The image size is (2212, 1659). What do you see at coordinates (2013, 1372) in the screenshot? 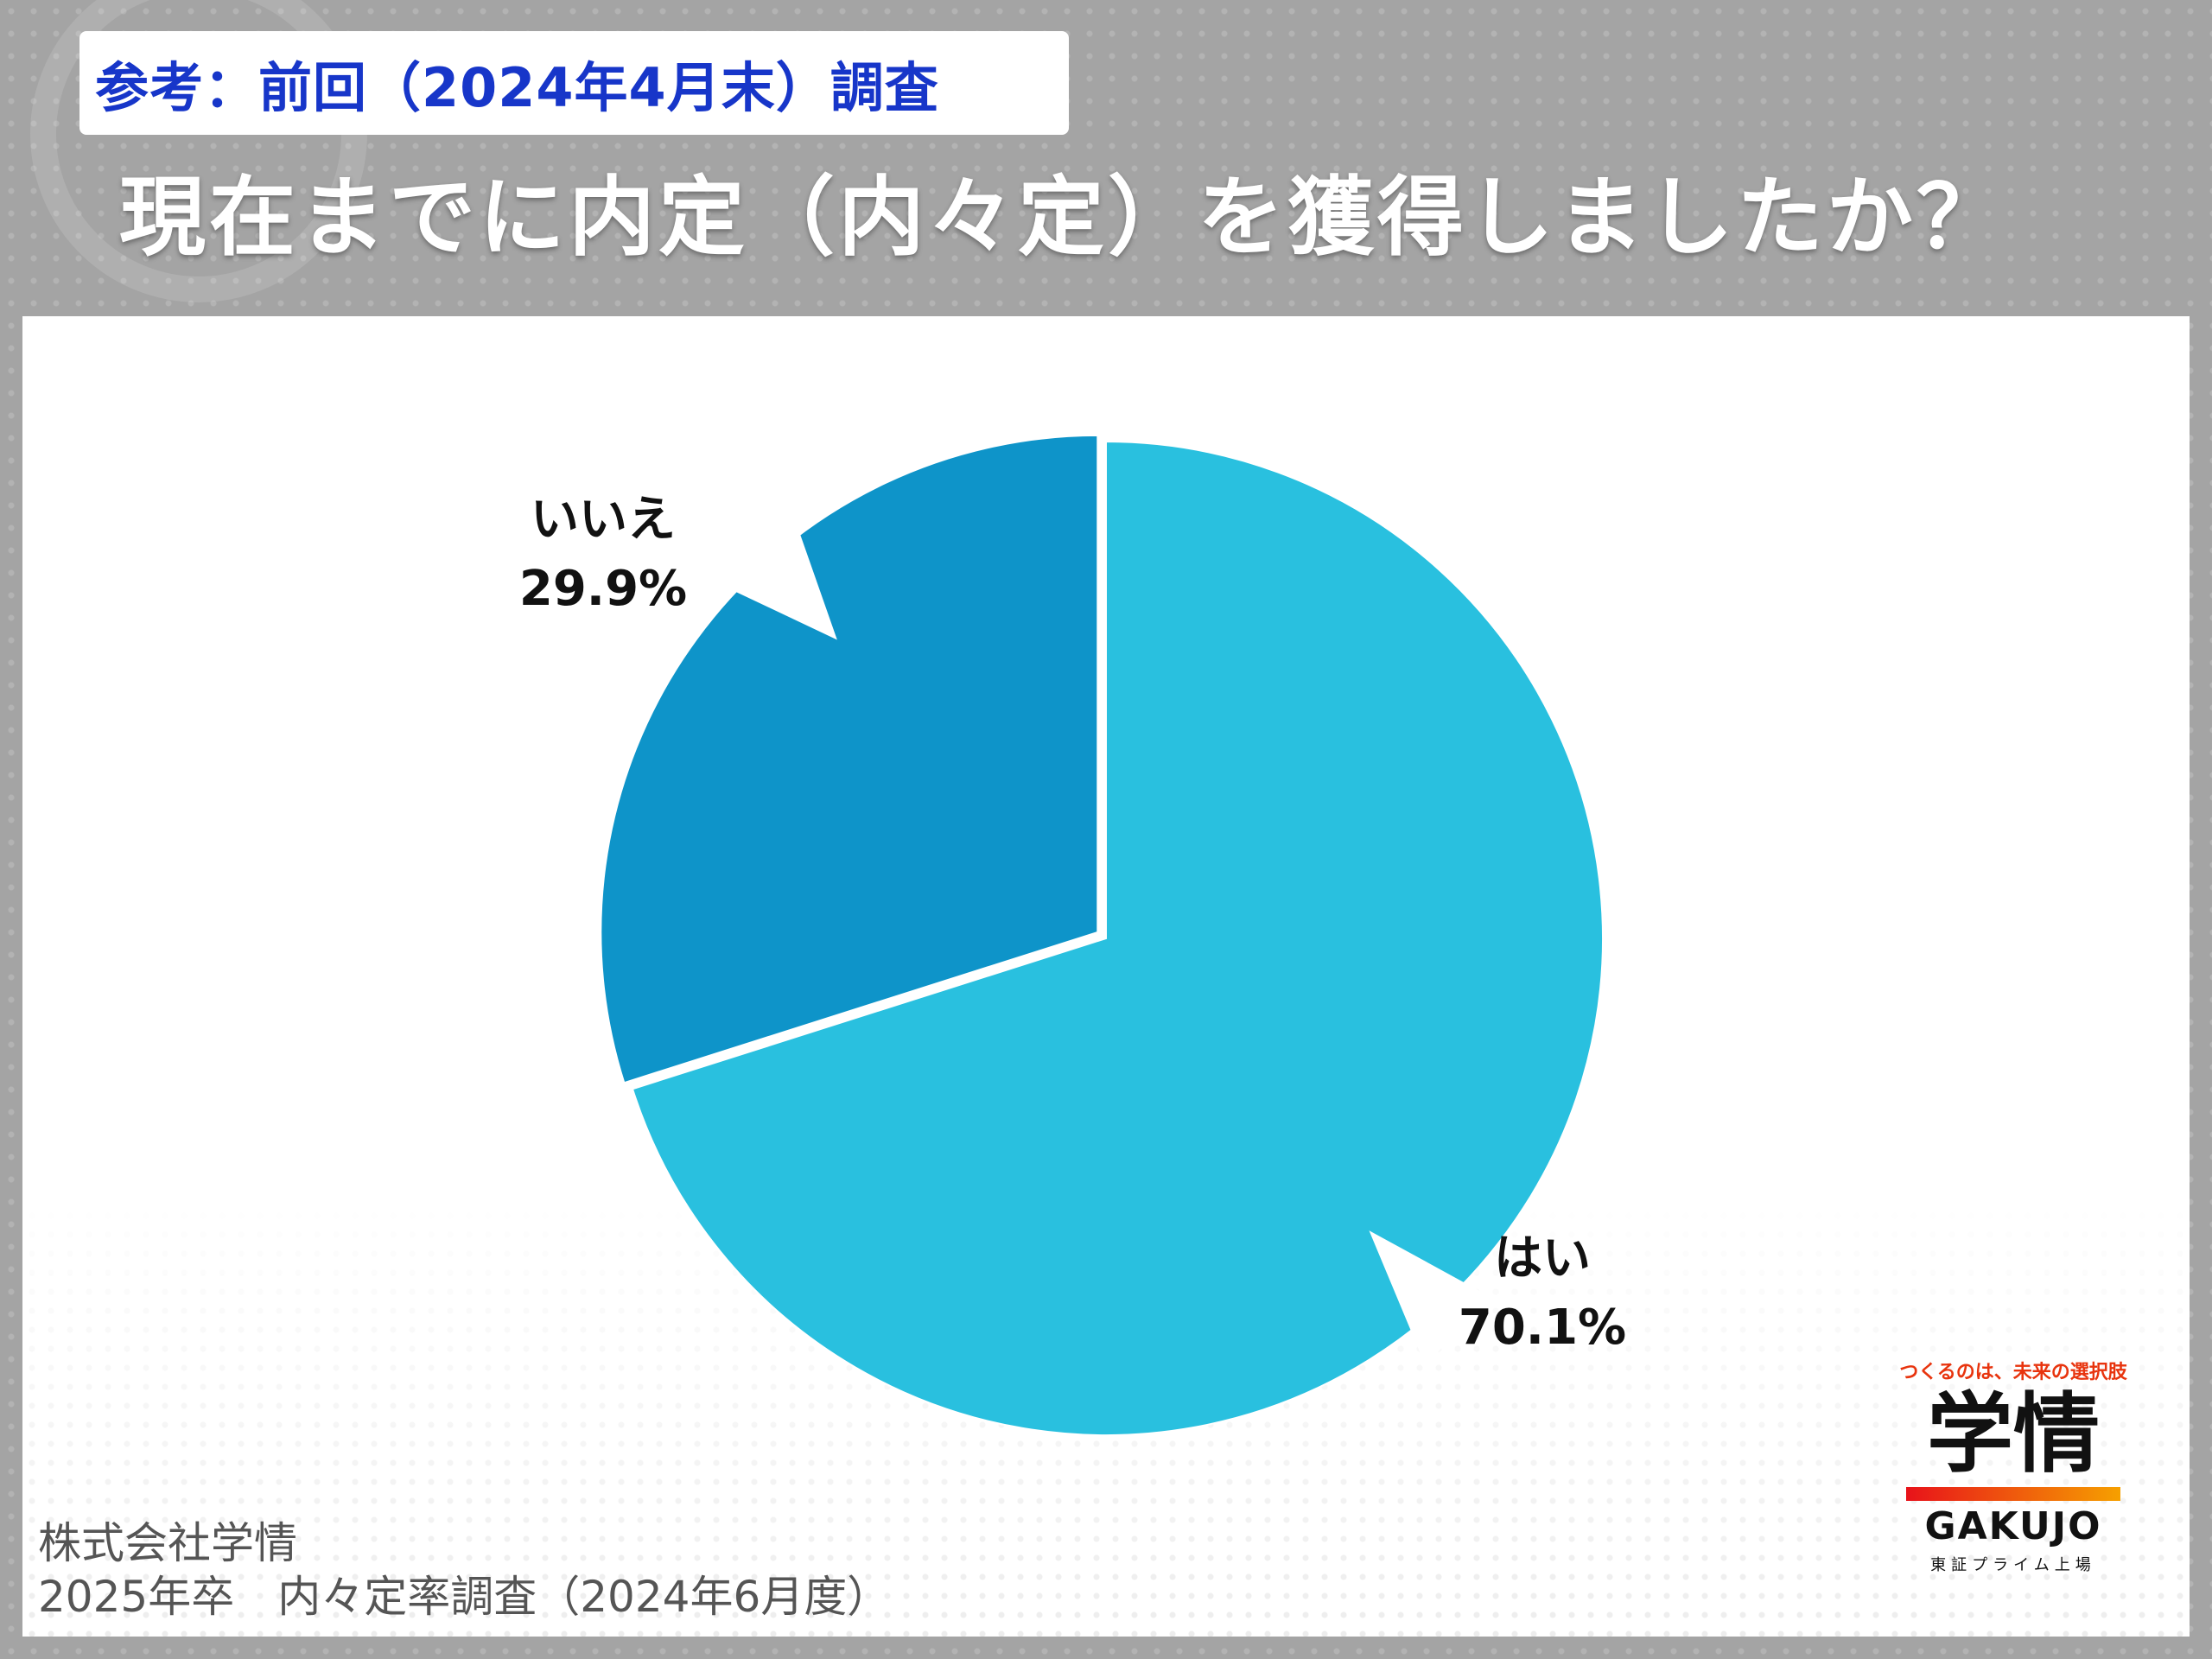
I see `logo-tagline: つくるのは、未来の選択肢` at bounding box center [2013, 1372].